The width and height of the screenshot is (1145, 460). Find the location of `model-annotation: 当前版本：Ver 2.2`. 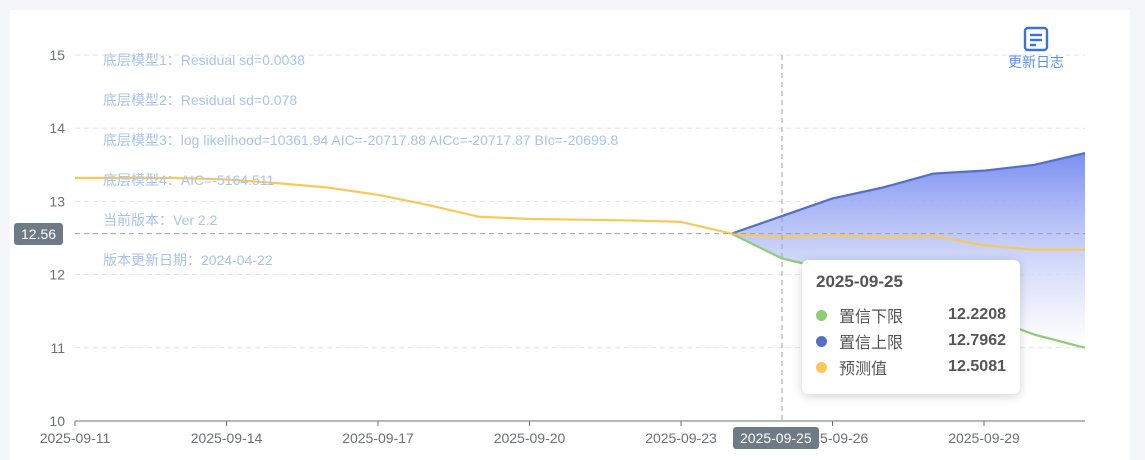

model-annotation: 当前版本：Ver 2.2 is located at coordinates (160, 220).